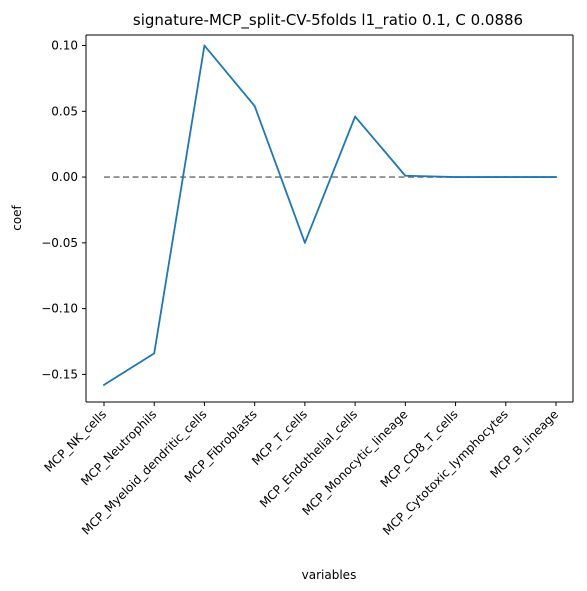 Image resolution: width=587 pixels, height=591 pixels. What do you see at coordinates (64, 111) in the screenshot?
I see `y-tick-label: 0.05` at bounding box center [64, 111].